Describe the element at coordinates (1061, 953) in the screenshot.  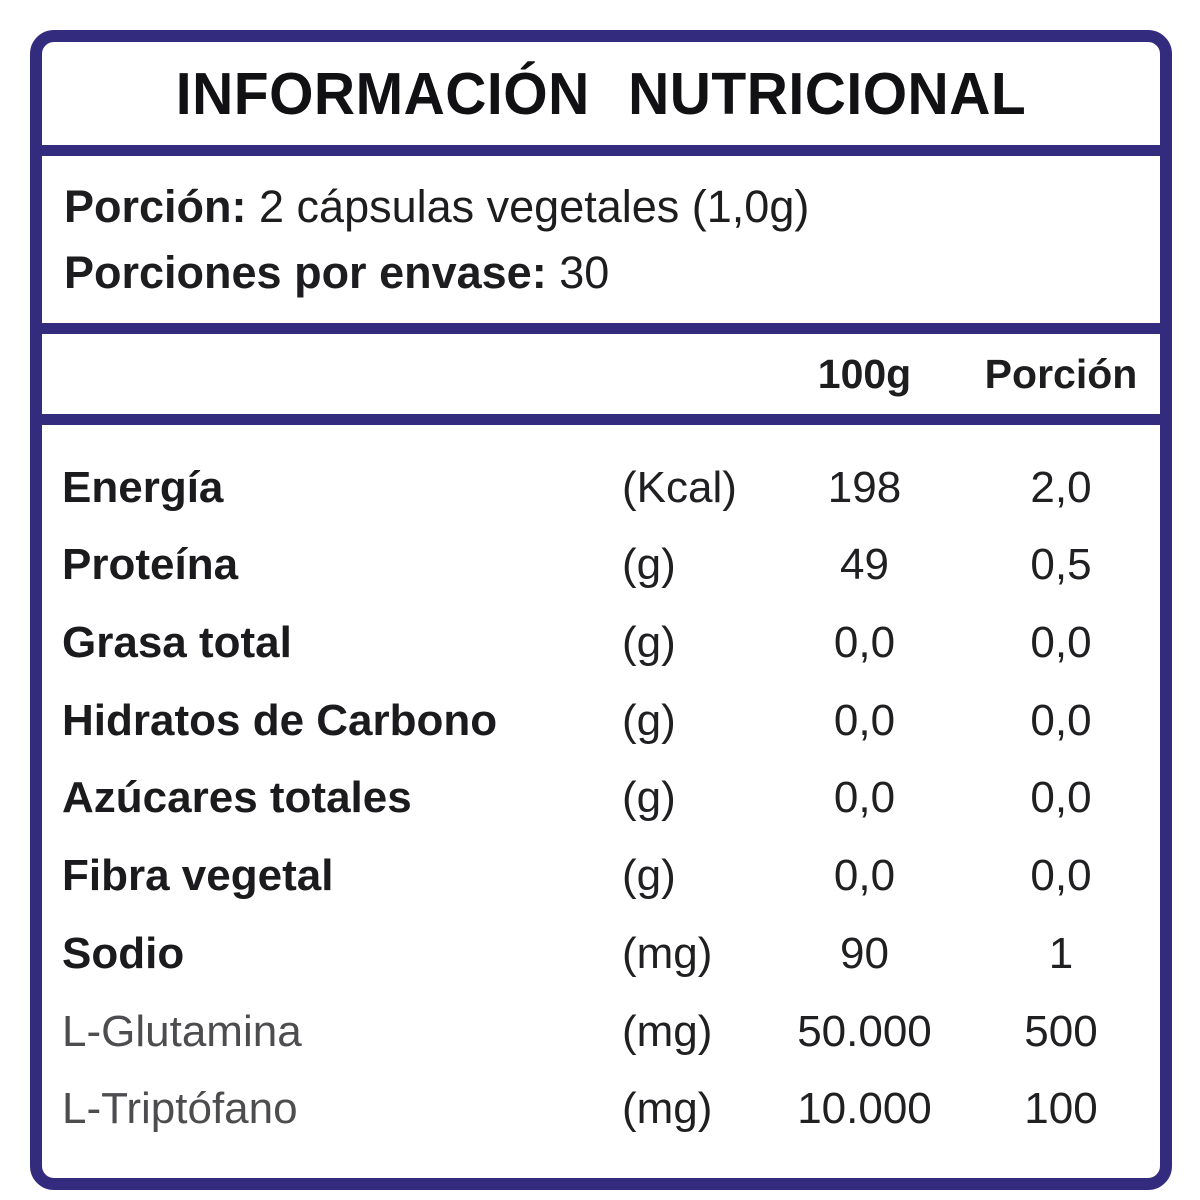
I see `nutrient-value-porcion: 1` at that location.